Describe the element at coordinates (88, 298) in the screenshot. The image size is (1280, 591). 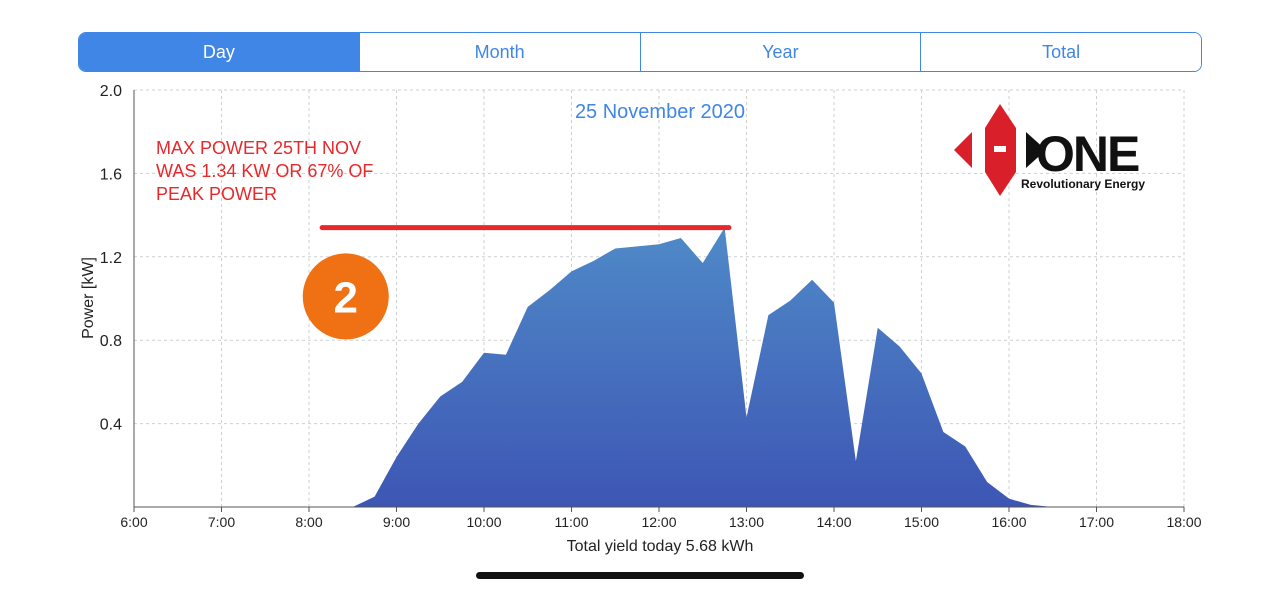
I see `y-axis-label: Power [kW]` at that location.